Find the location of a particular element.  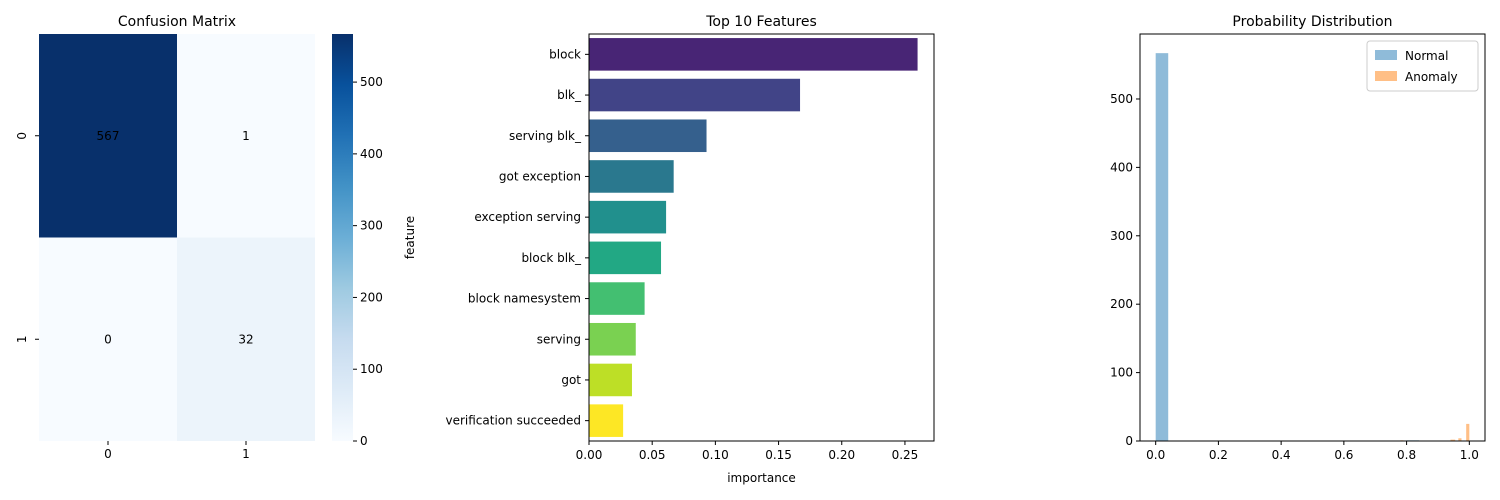

bar-category-label: serving is located at coordinates (559, 339).